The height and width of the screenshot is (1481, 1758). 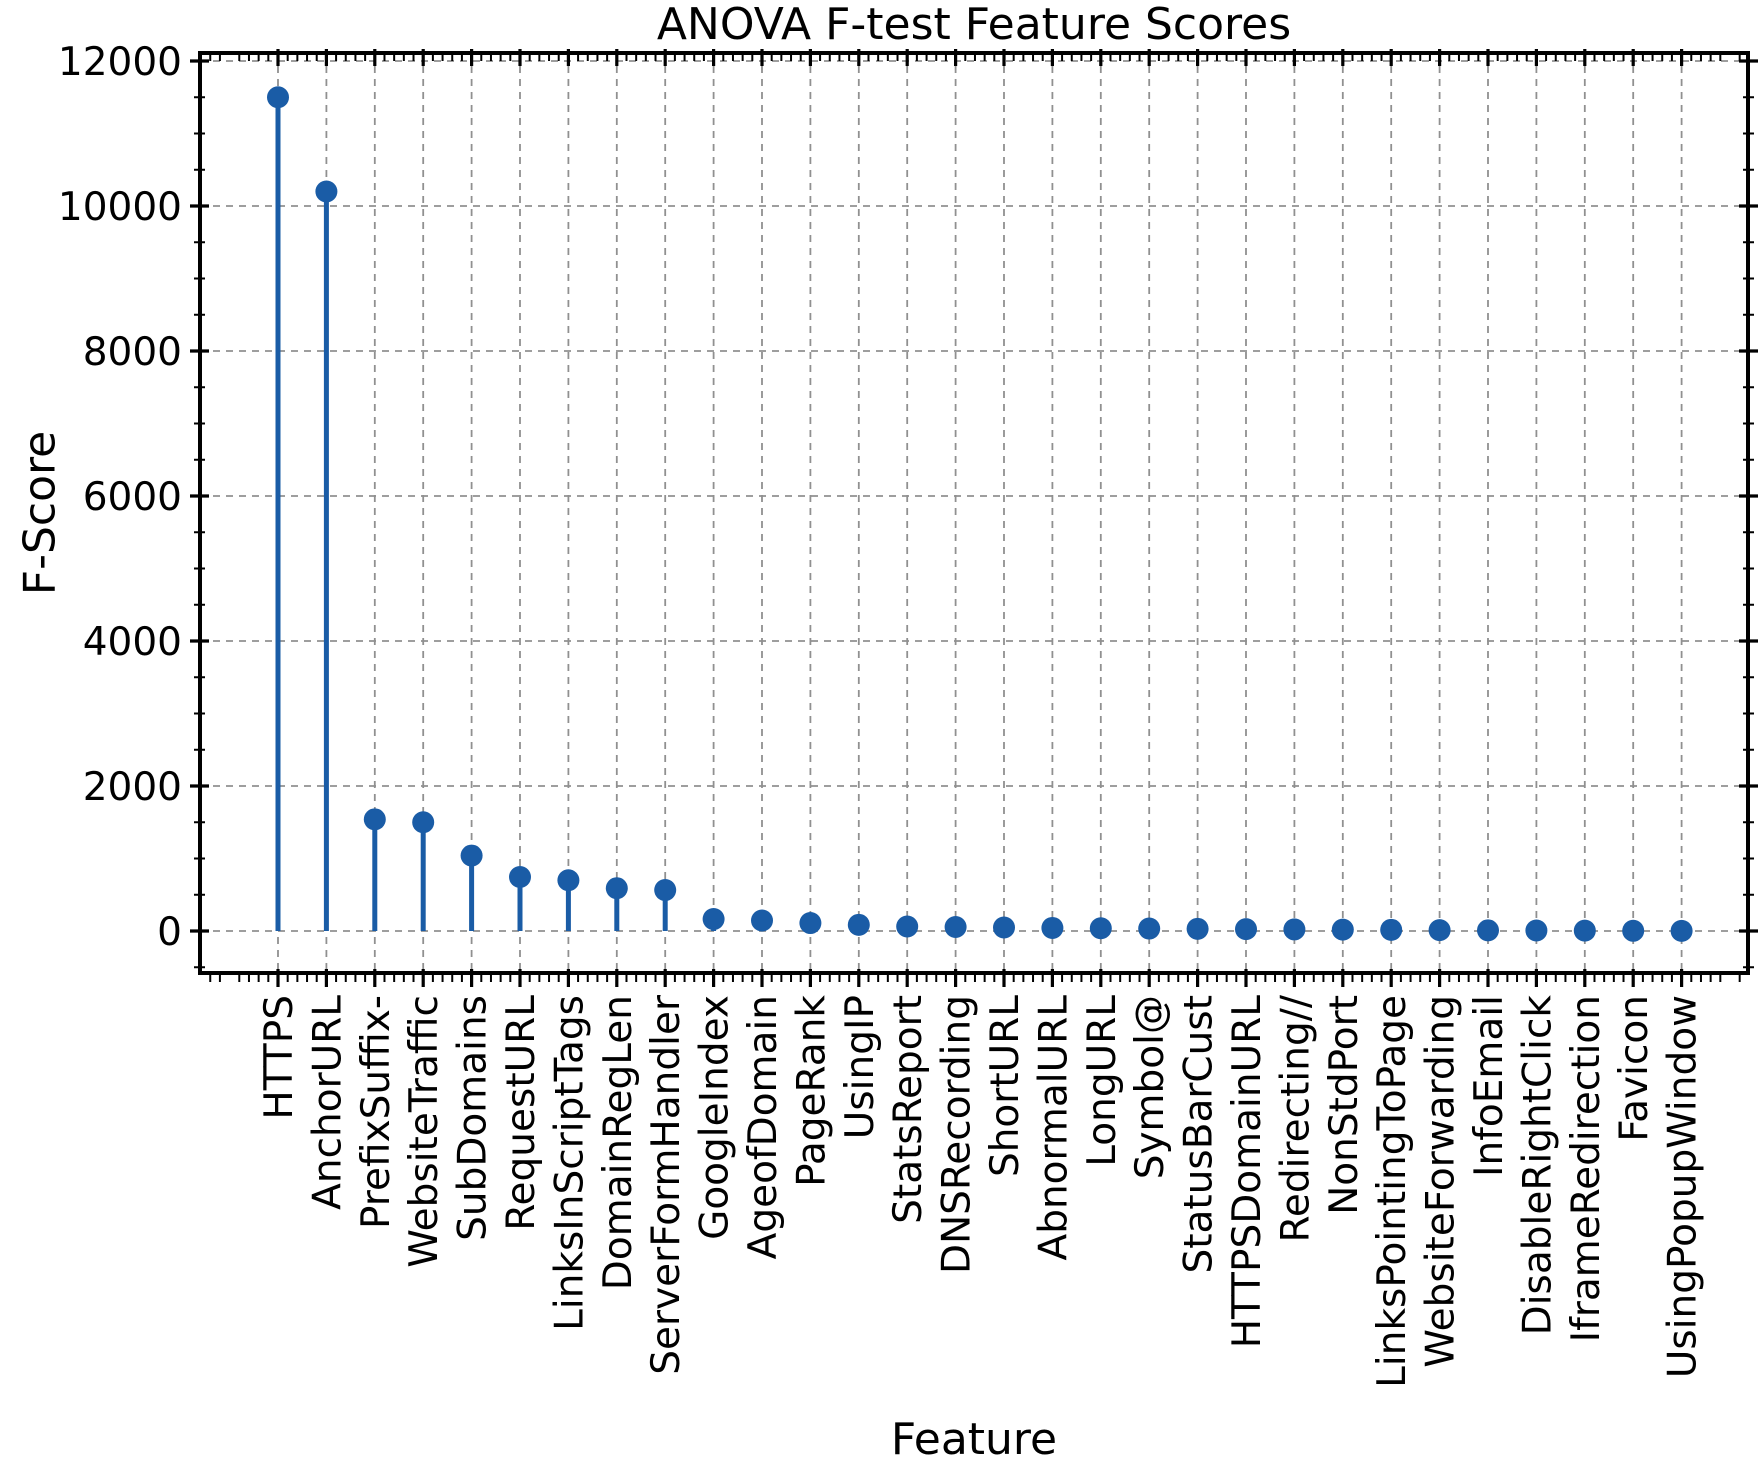 I want to click on x-tick-label: DomainRegLen, so click(x=618, y=1142).